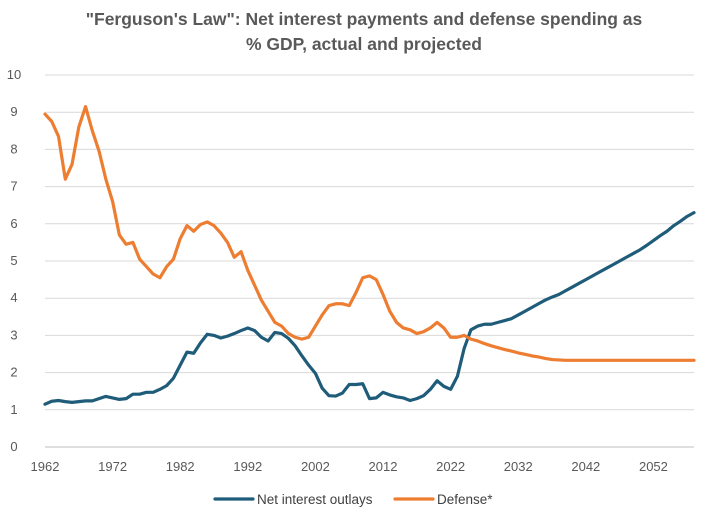  What do you see at coordinates (13, 223) in the screenshot?
I see `y-tick-label: 6` at bounding box center [13, 223].